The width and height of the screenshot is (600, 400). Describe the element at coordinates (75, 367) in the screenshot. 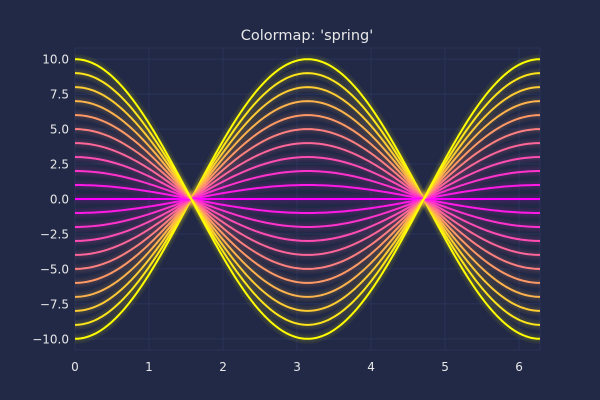

I see `x-tick-label: 0` at that location.